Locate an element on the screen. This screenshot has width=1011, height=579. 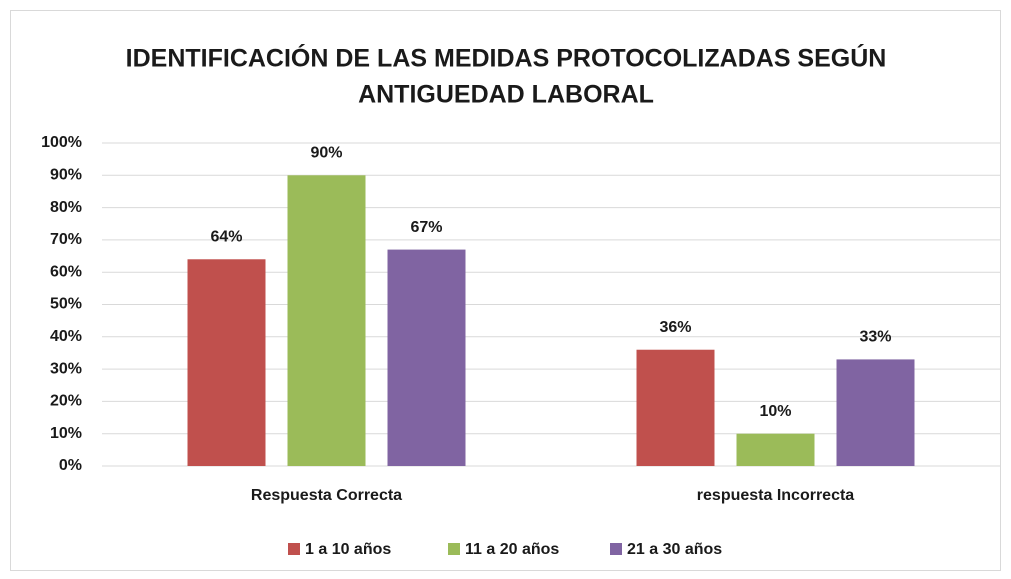
y-tick-label: 0% is located at coordinates (70, 465).